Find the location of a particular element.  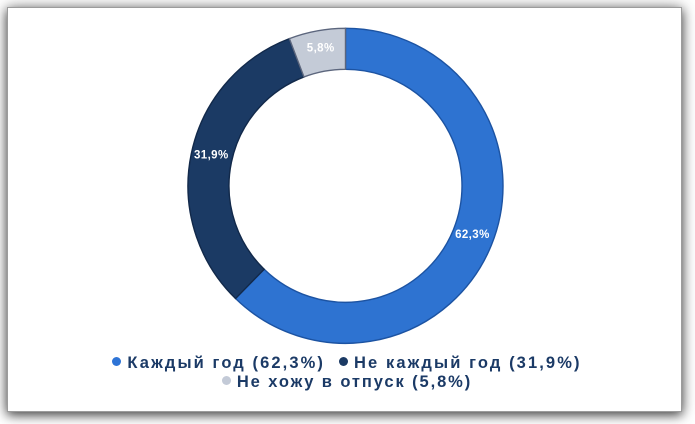

svg-text: 31,9% is located at coordinates (211, 156).